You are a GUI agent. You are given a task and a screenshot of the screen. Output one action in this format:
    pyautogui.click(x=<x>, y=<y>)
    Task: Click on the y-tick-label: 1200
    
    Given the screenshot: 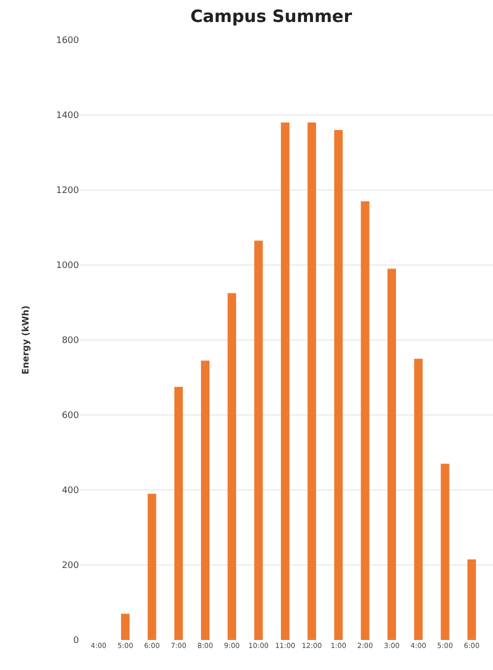 What is the action you would take?
    pyautogui.click(x=68, y=191)
    